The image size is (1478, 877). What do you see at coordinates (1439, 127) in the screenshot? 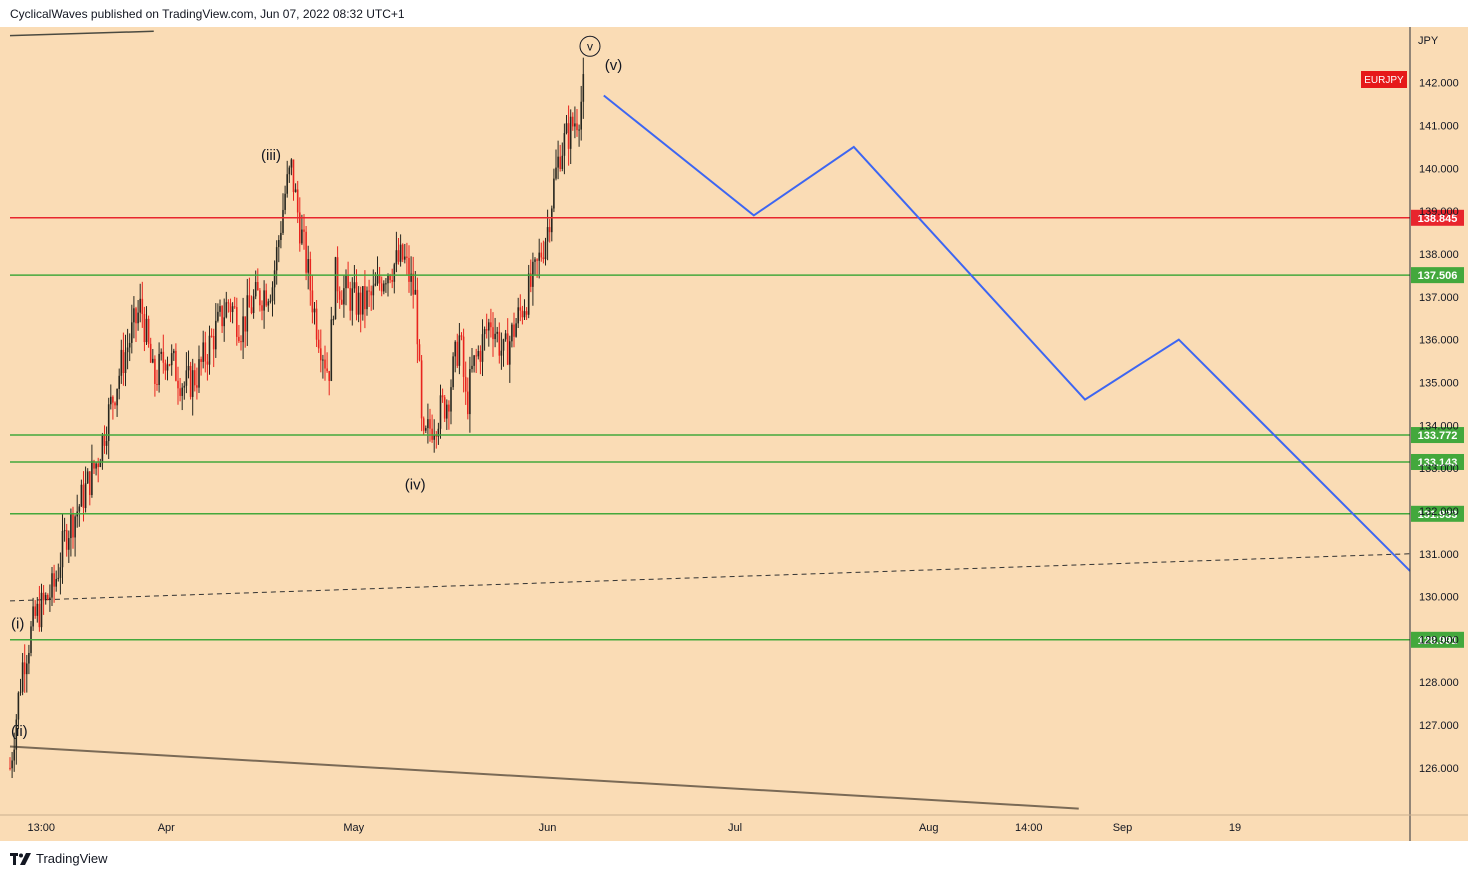
I see `y-tick-label: 141.000` at bounding box center [1439, 127].